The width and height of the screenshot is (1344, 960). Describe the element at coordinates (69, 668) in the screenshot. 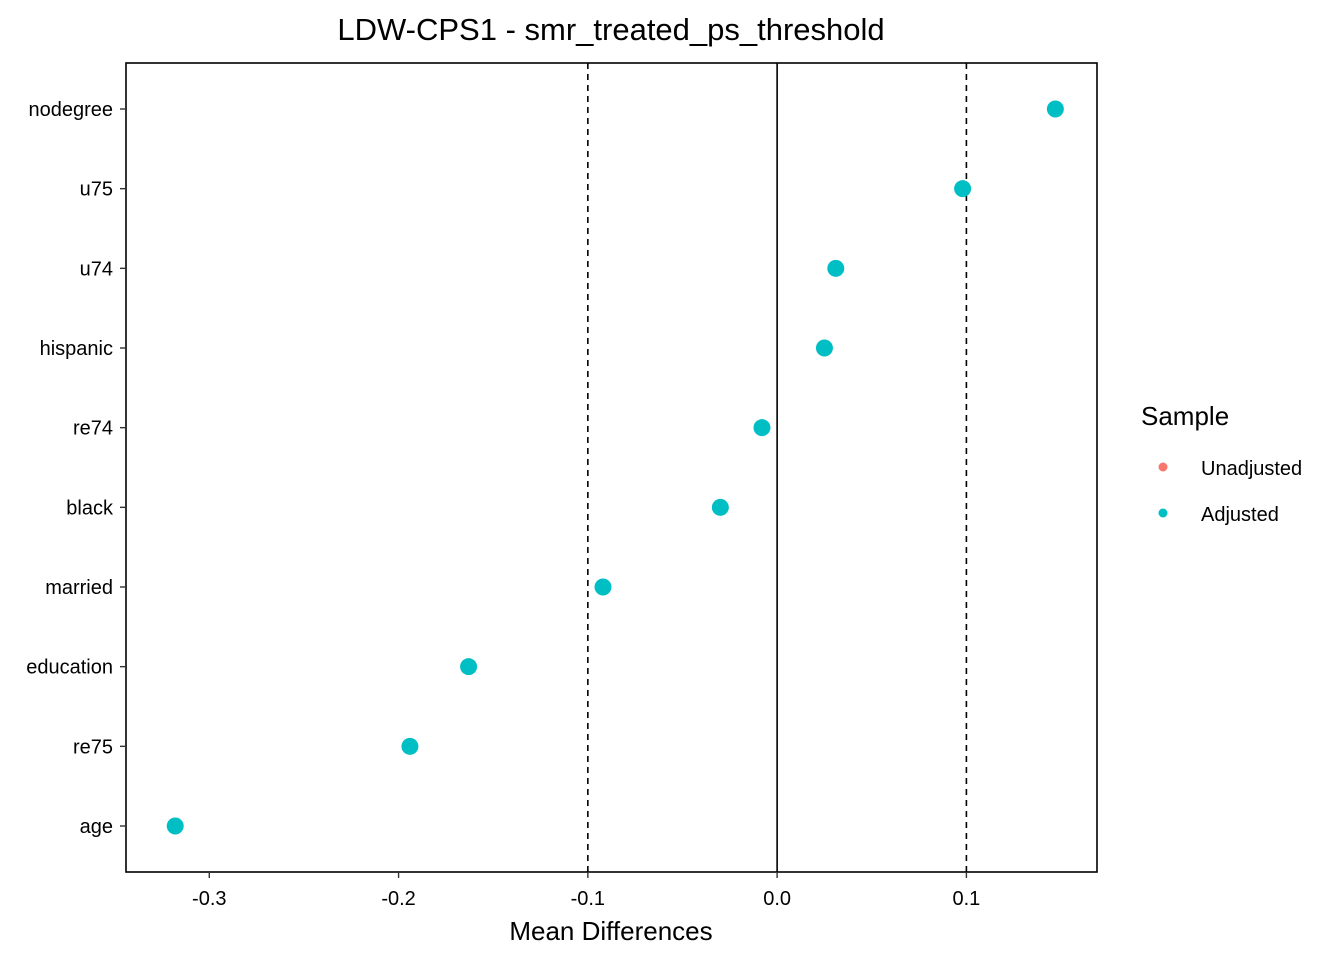

I see `y-tick-label: education` at that location.